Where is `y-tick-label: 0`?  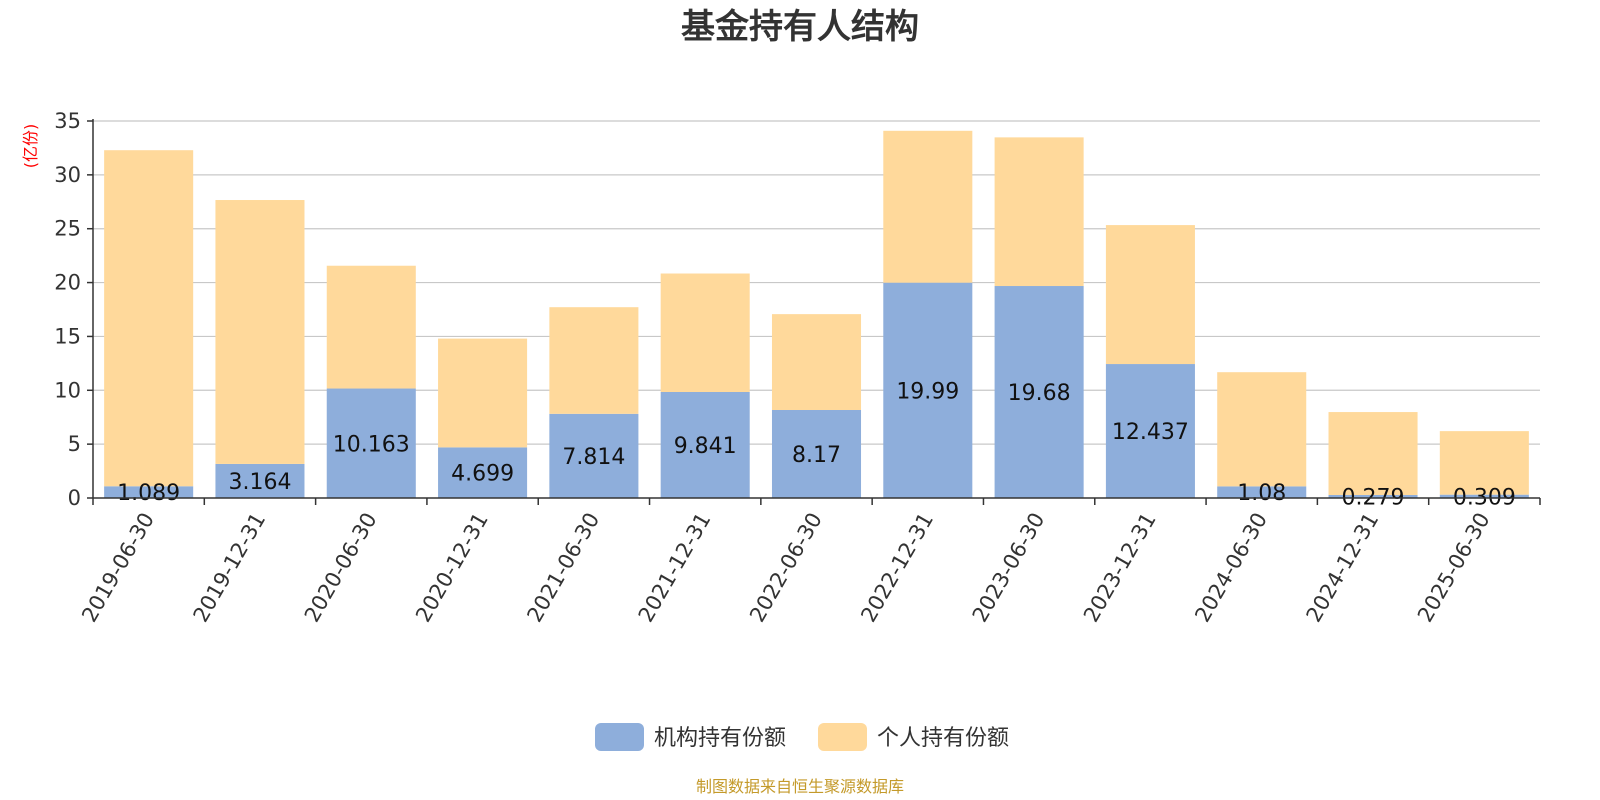 y-tick-label: 0 is located at coordinates (74, 498).